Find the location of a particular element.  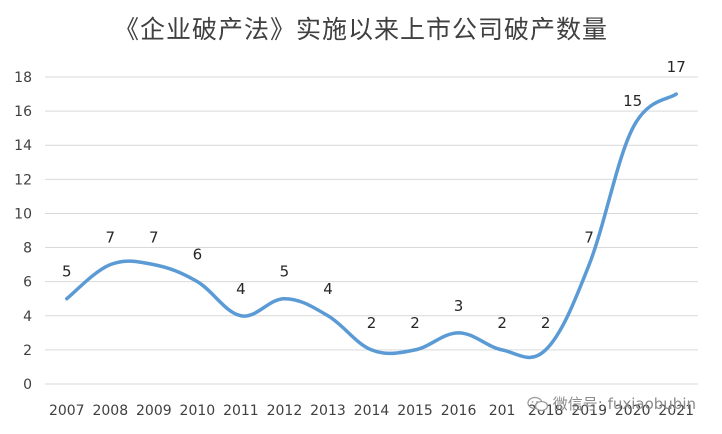

y-tick-label: 6 is located at coordinates (27, 283).